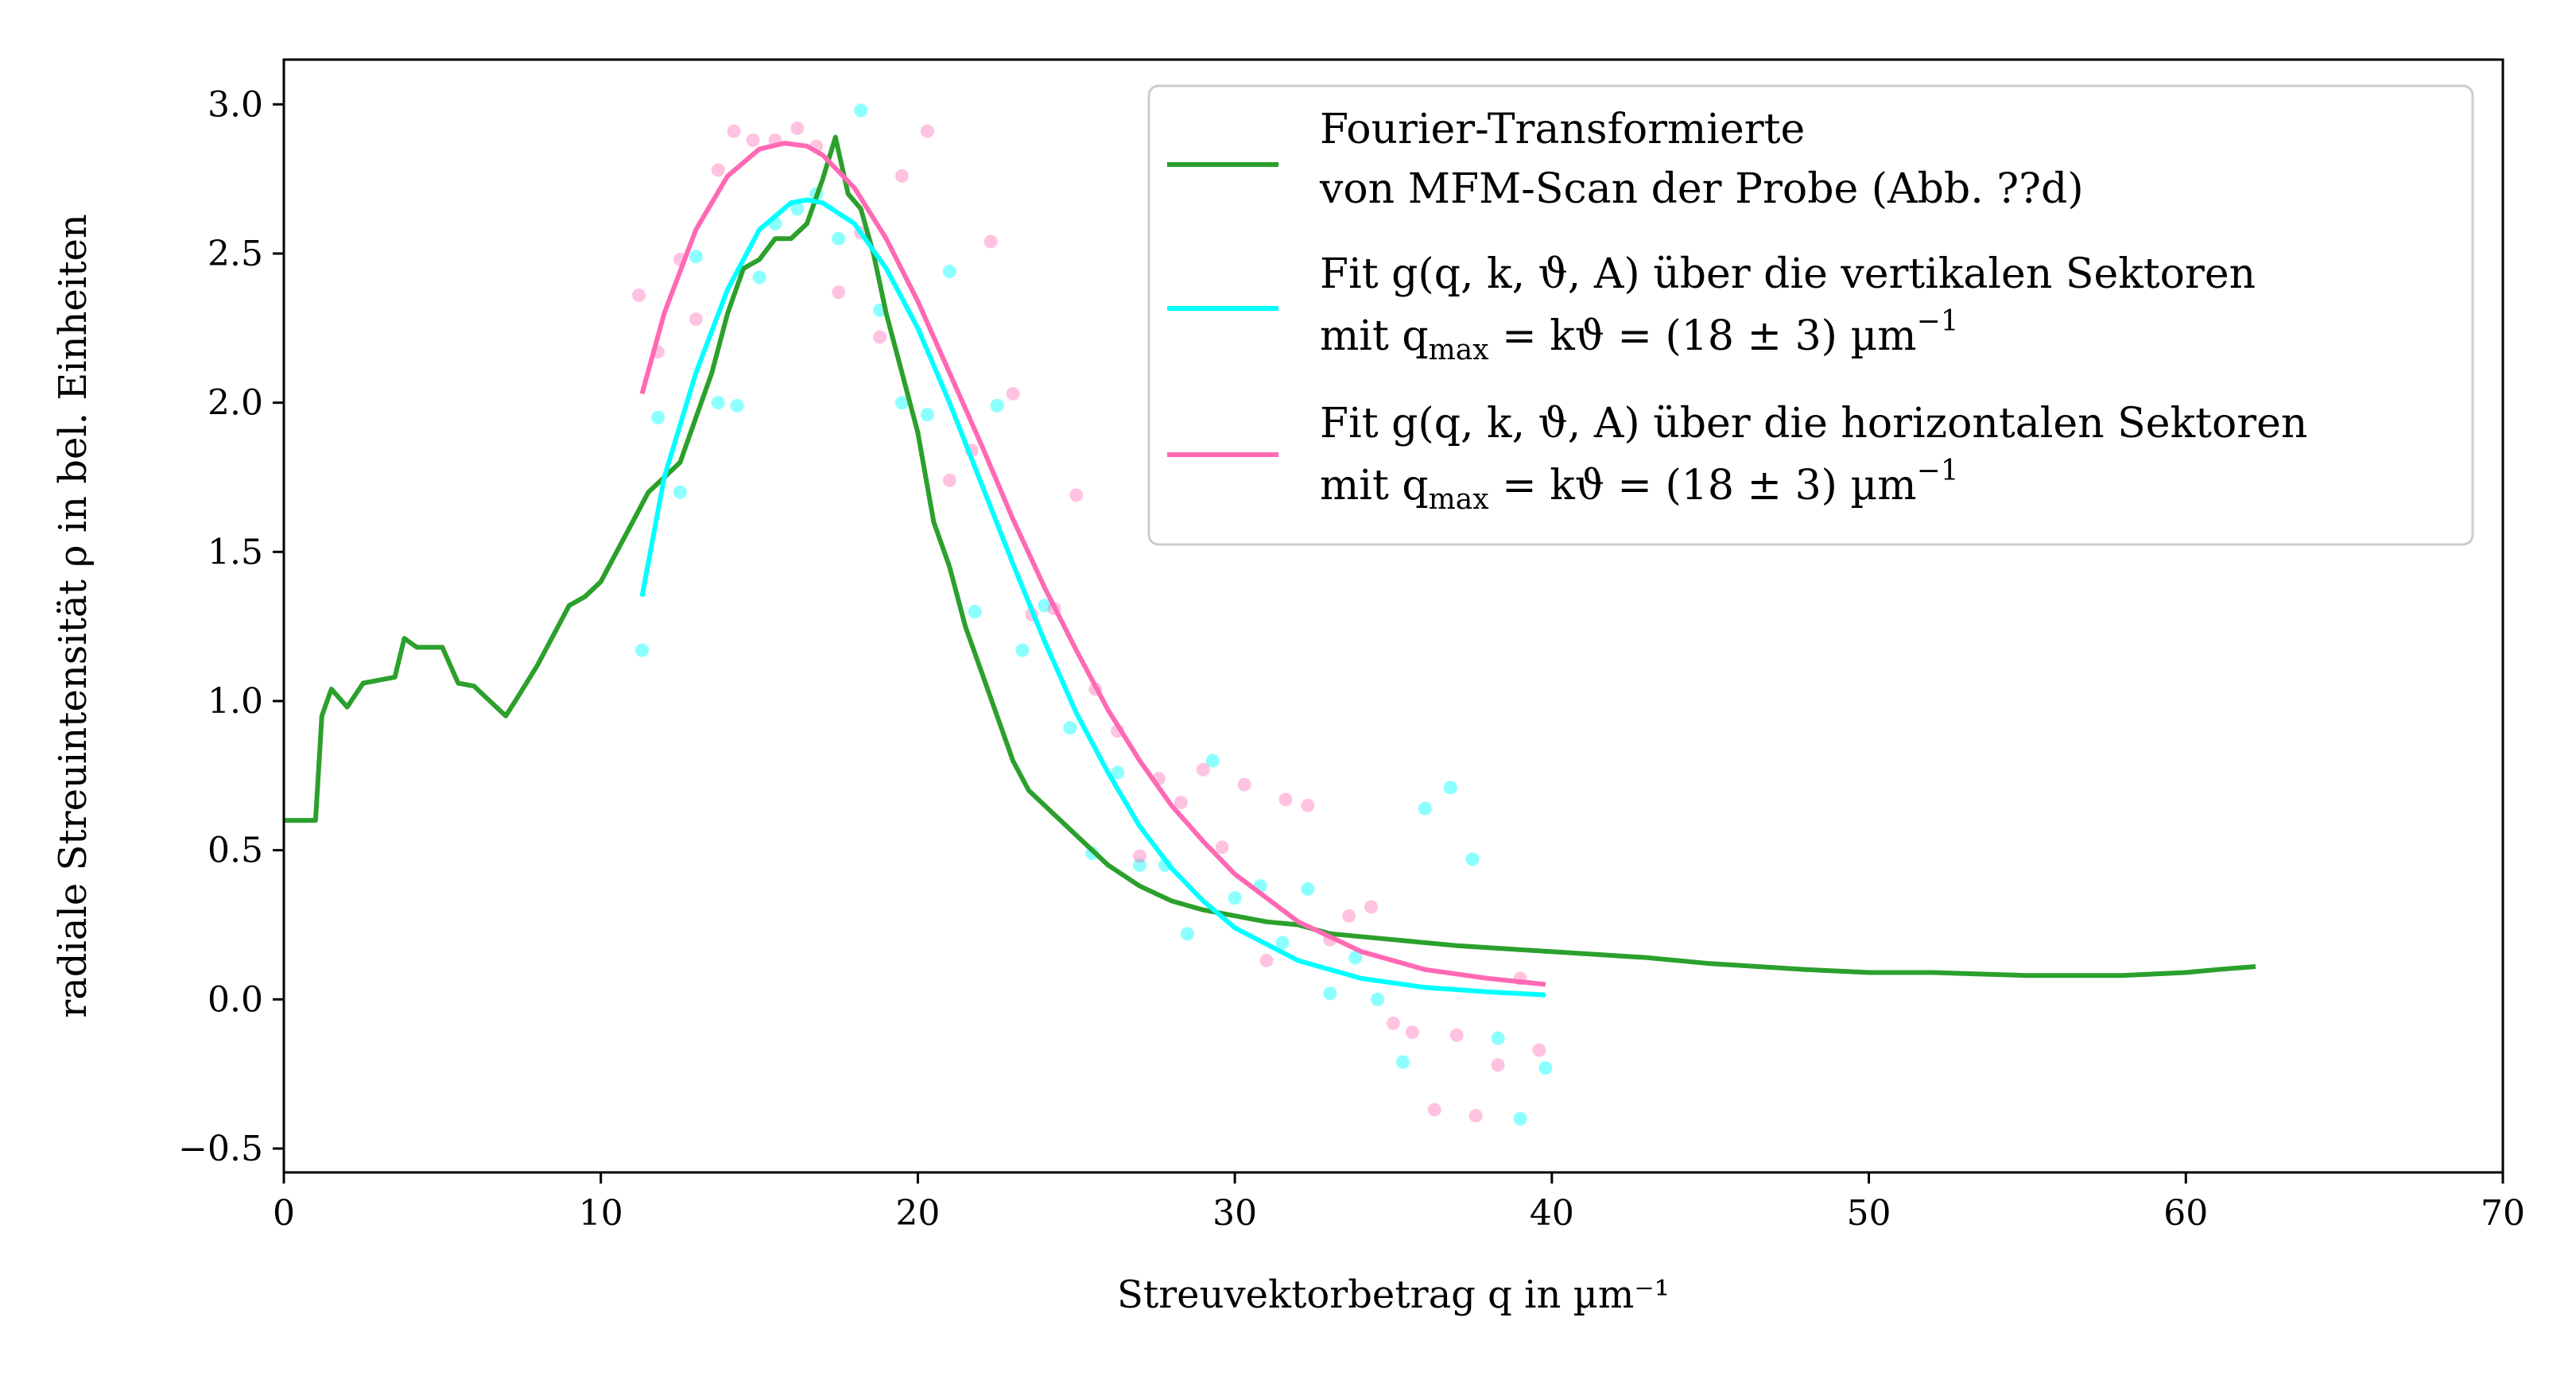  I want to click on legend-label-fourier-line2: von MFM-Scan der Probe (Abb. ??d), so click(1701, 189).